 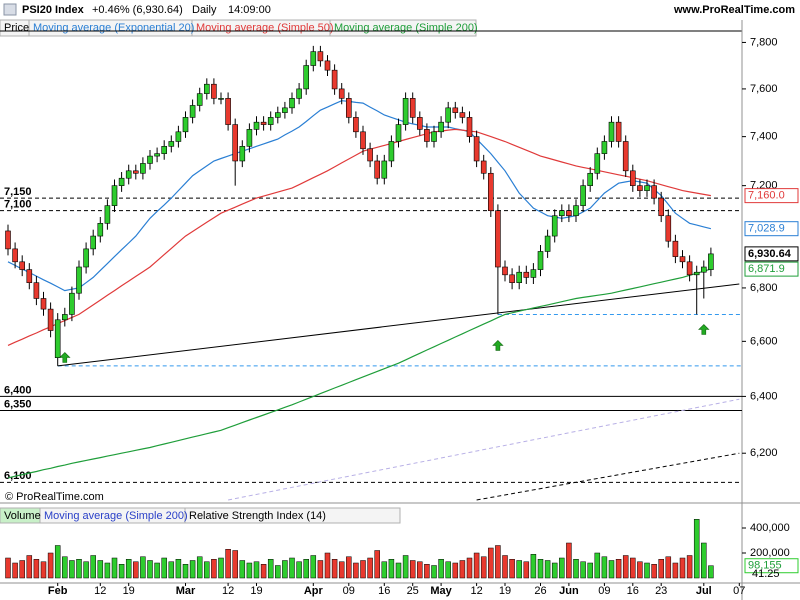 I want to click on x-tick-label: 09, so click(x=604, y=591).